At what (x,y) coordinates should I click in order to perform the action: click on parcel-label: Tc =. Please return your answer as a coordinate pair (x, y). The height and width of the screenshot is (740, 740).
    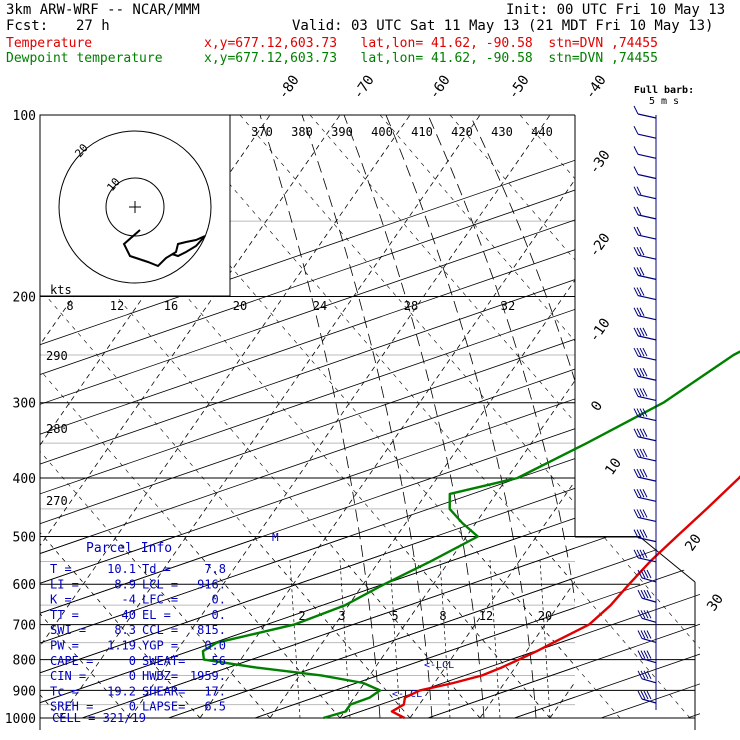
    Looking at the image, I should click on (64, 691).